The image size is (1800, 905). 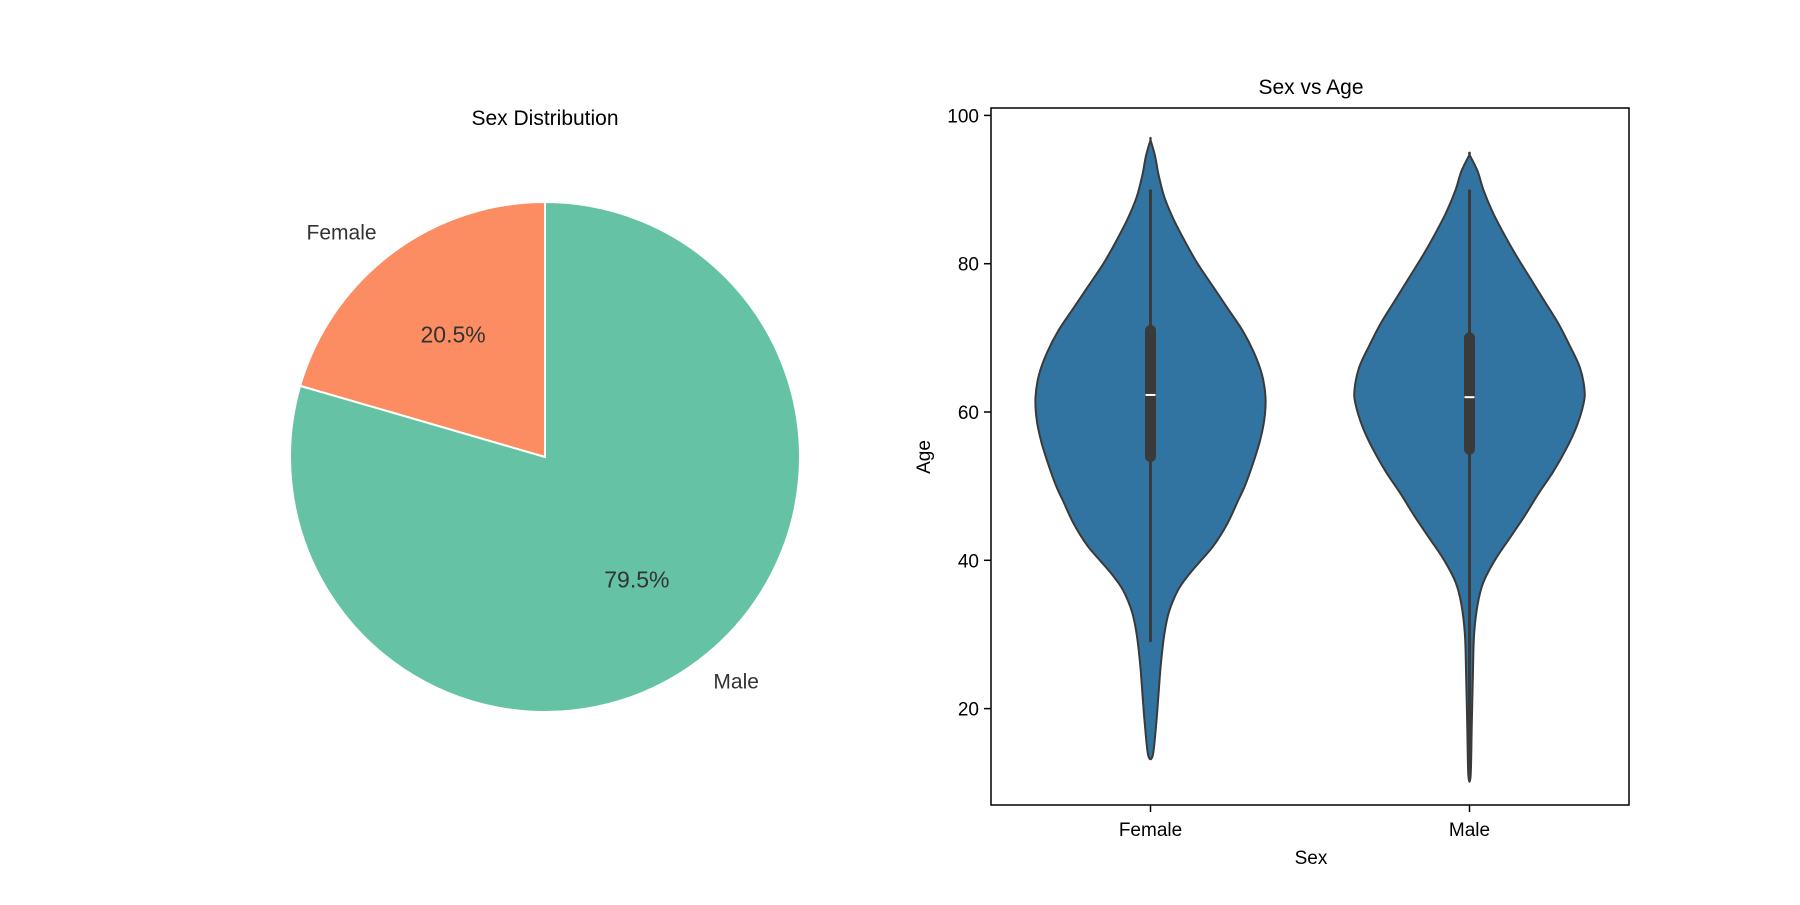 What do you see at coordinates (1310, 87) in the screenshot?
I see `violin-title: Sex vs Age` at bounding box center [1310, 87].